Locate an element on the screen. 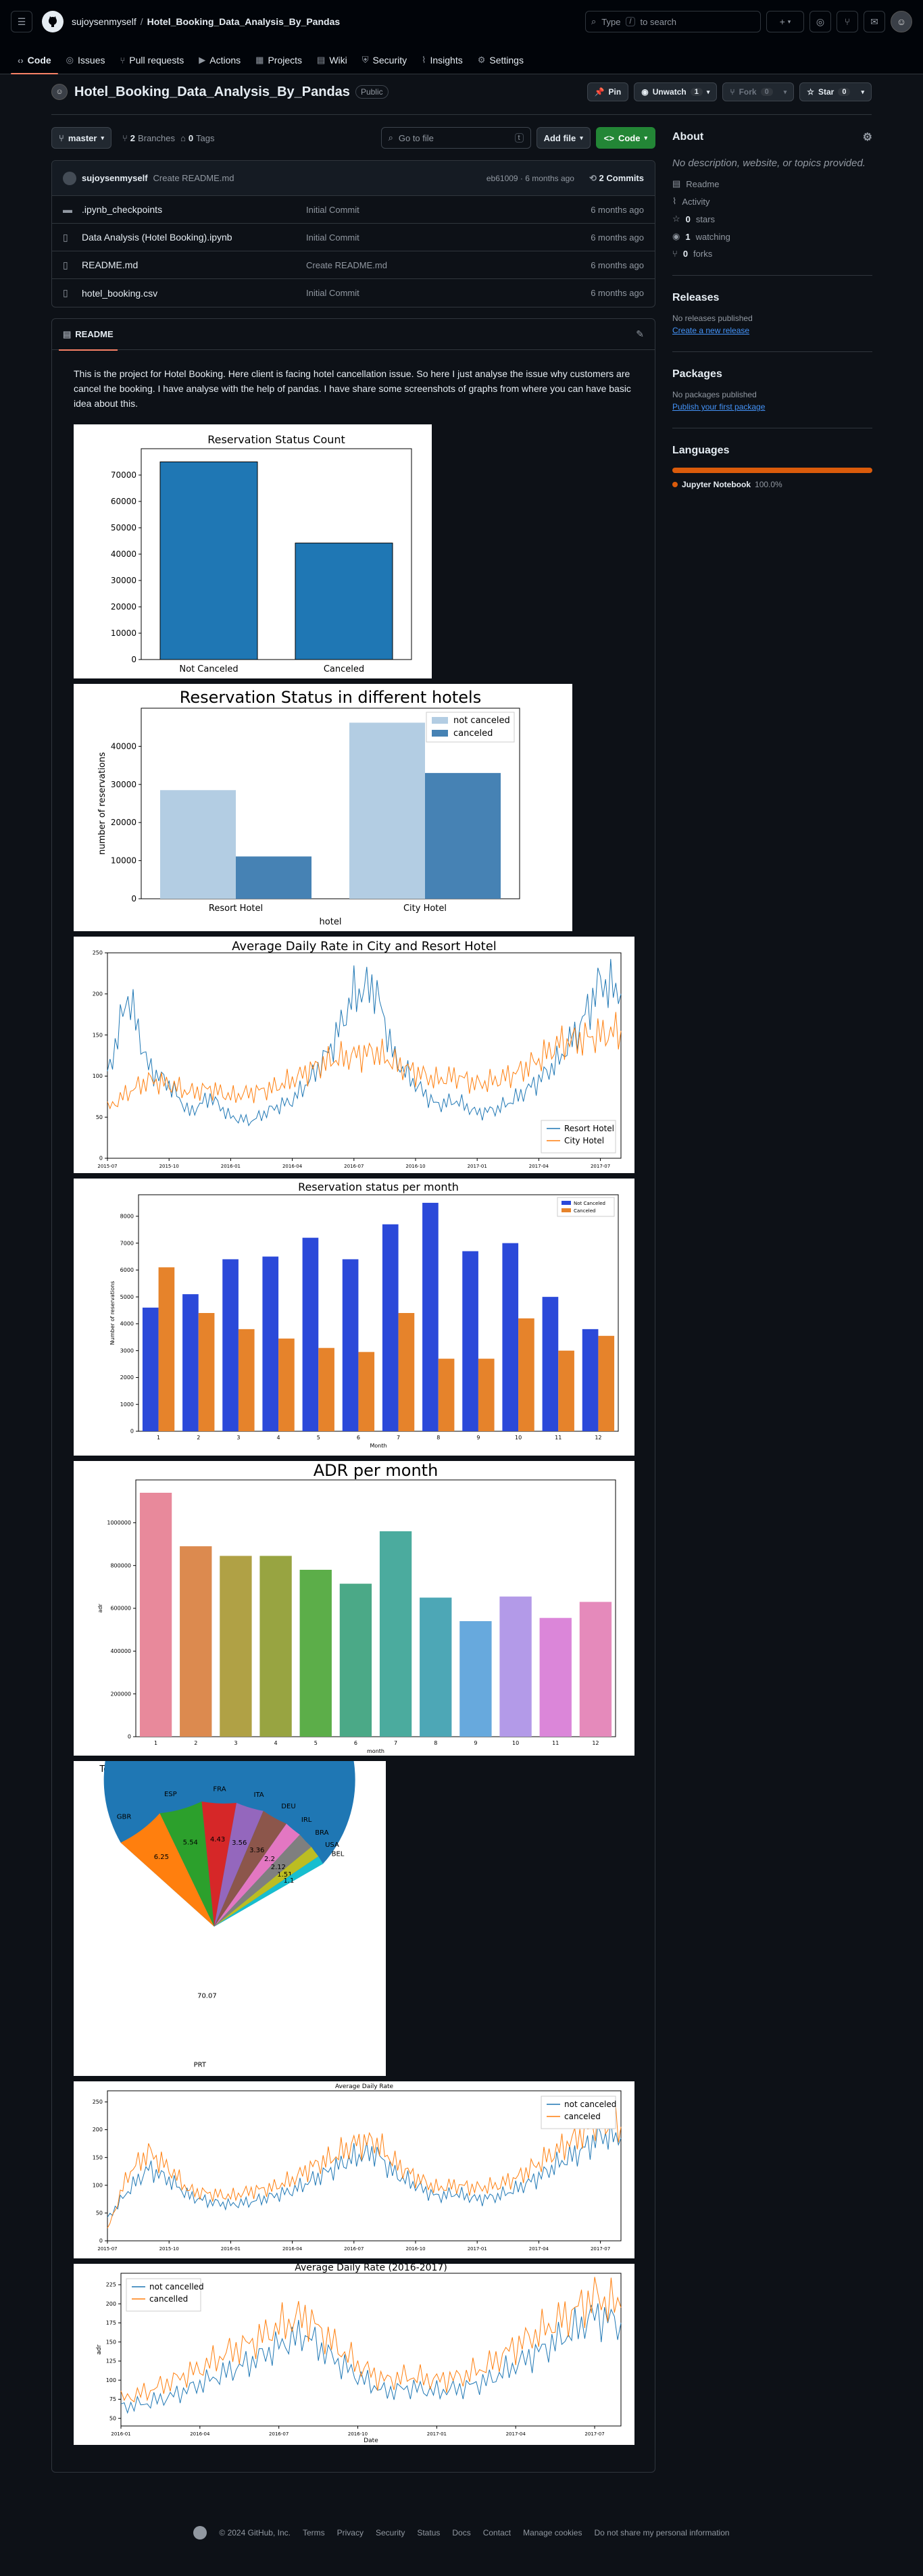 This screenshot has height=2576, width=923. readme-tab: ▤ README is located at coordinates (88, 335).